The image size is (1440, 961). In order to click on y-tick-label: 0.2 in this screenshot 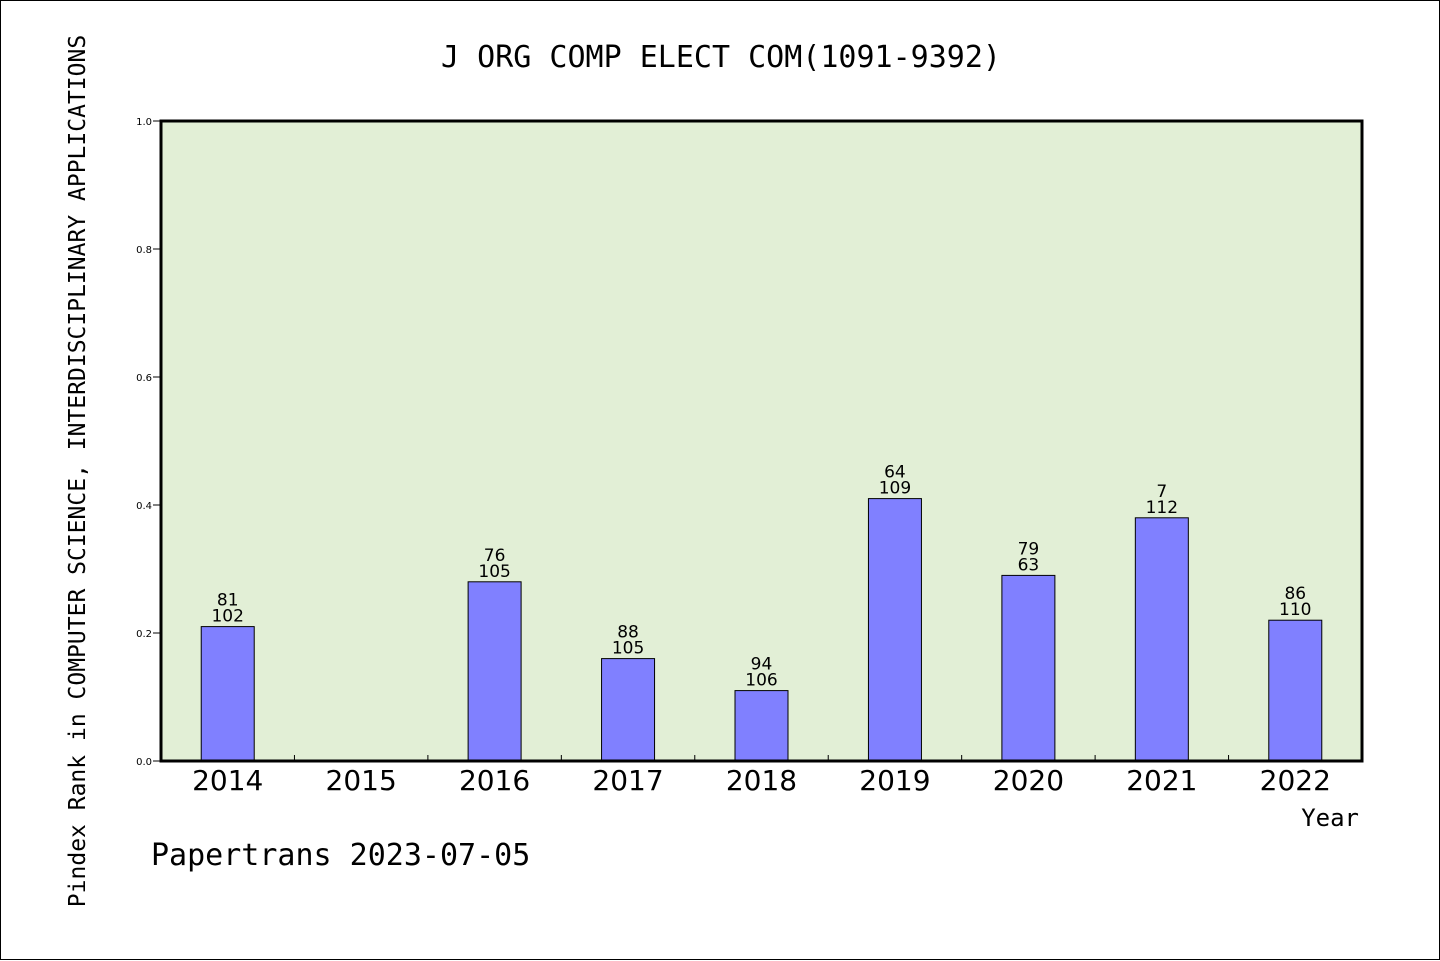, I will do `click(144, 634)`.